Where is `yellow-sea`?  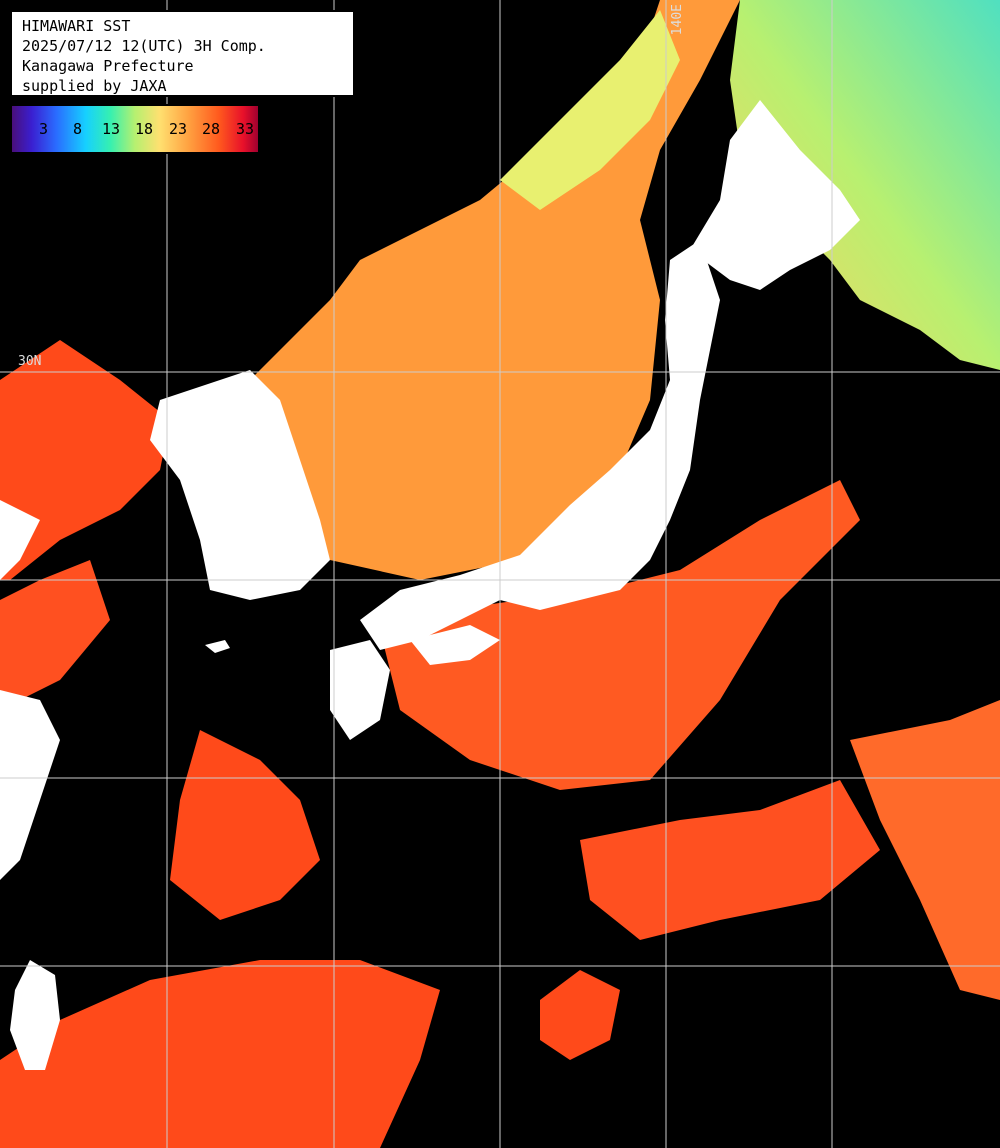 yellow-sea is located at coordinates (85, 460).